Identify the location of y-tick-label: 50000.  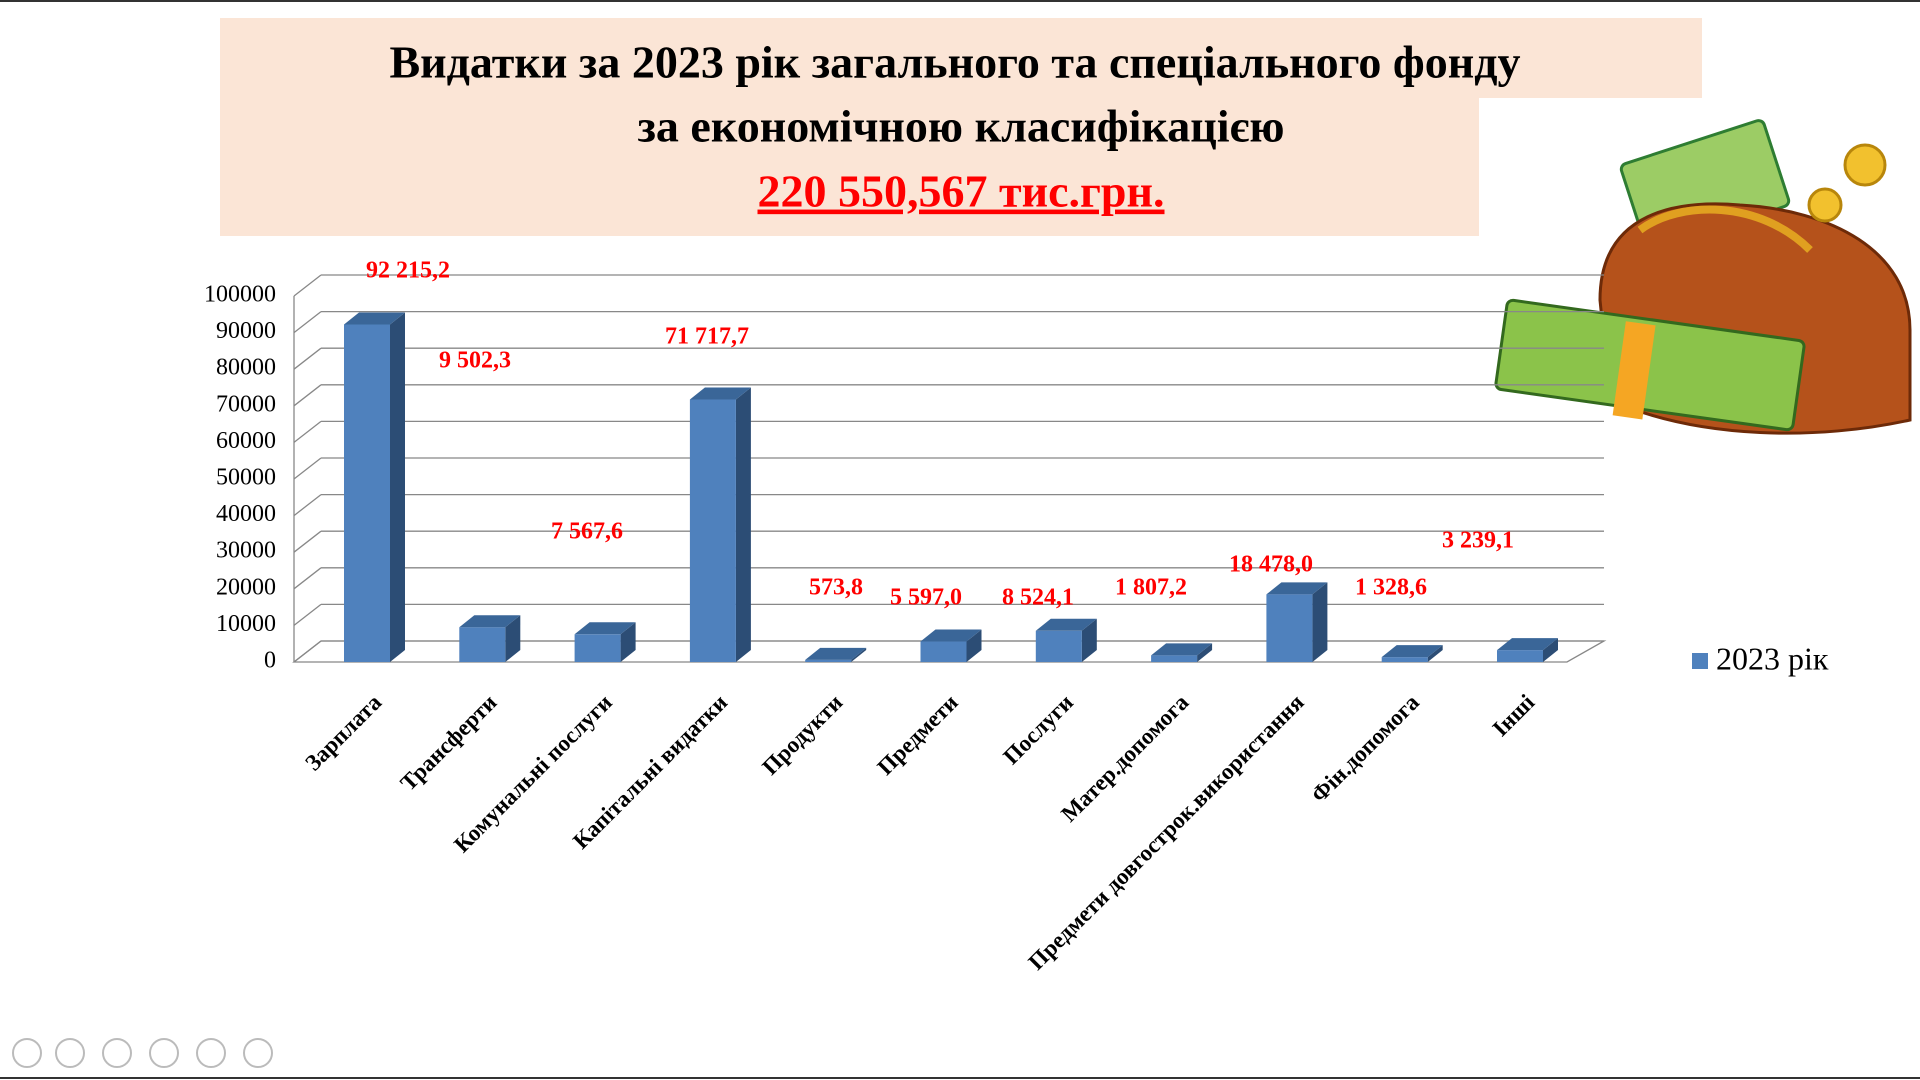
(246, 478).